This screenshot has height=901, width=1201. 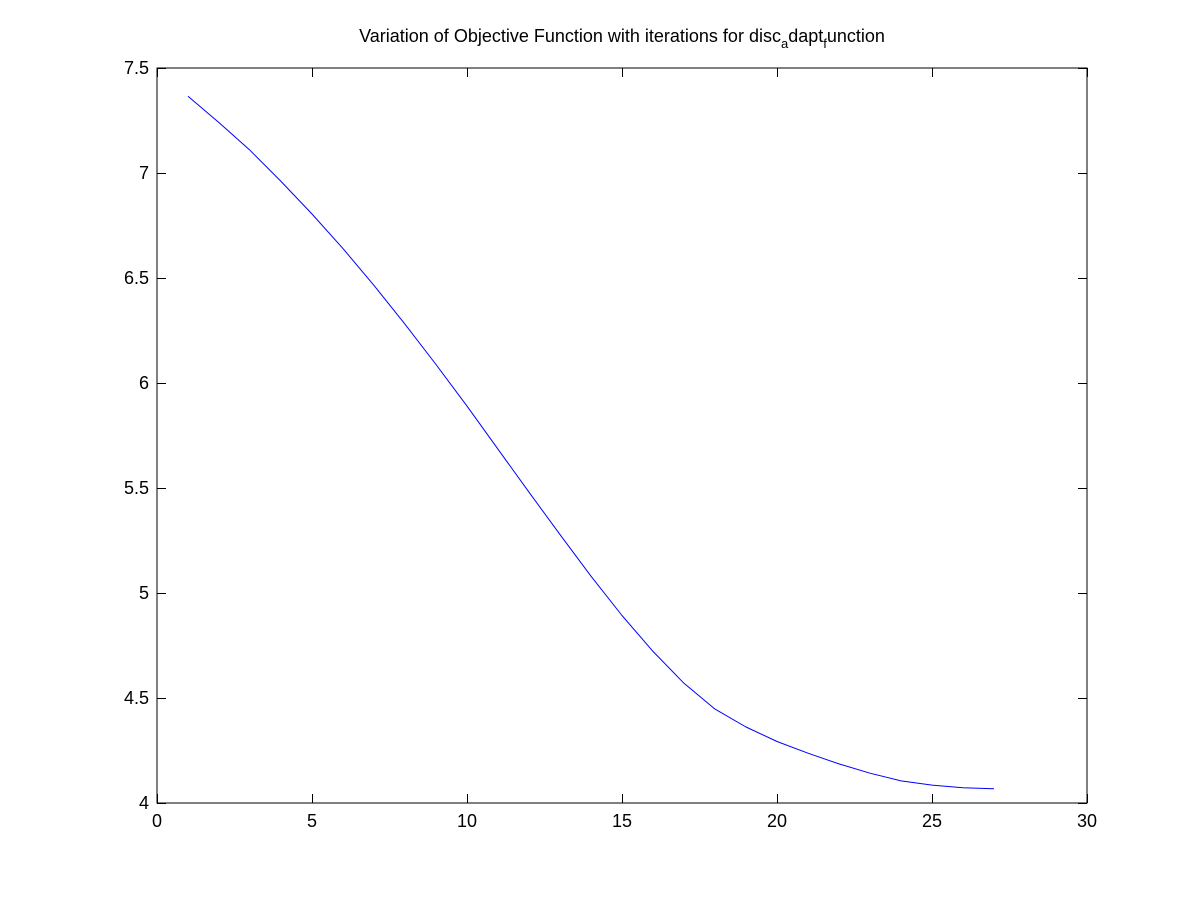 I want to click on y-tick-label: 6, so click(x=144, y=383).